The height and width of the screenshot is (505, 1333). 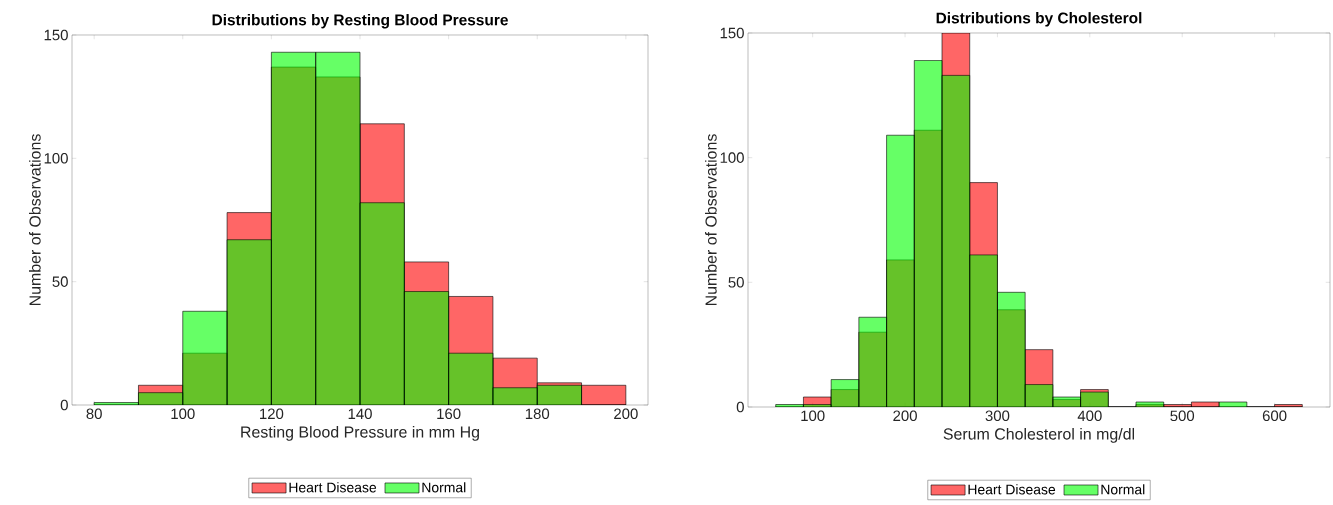 What do you see at coordinates (1039, 19) in the screenshot?
I see `chart-title: Distributions by Cholesterol` at bounding box center [1039, 19].